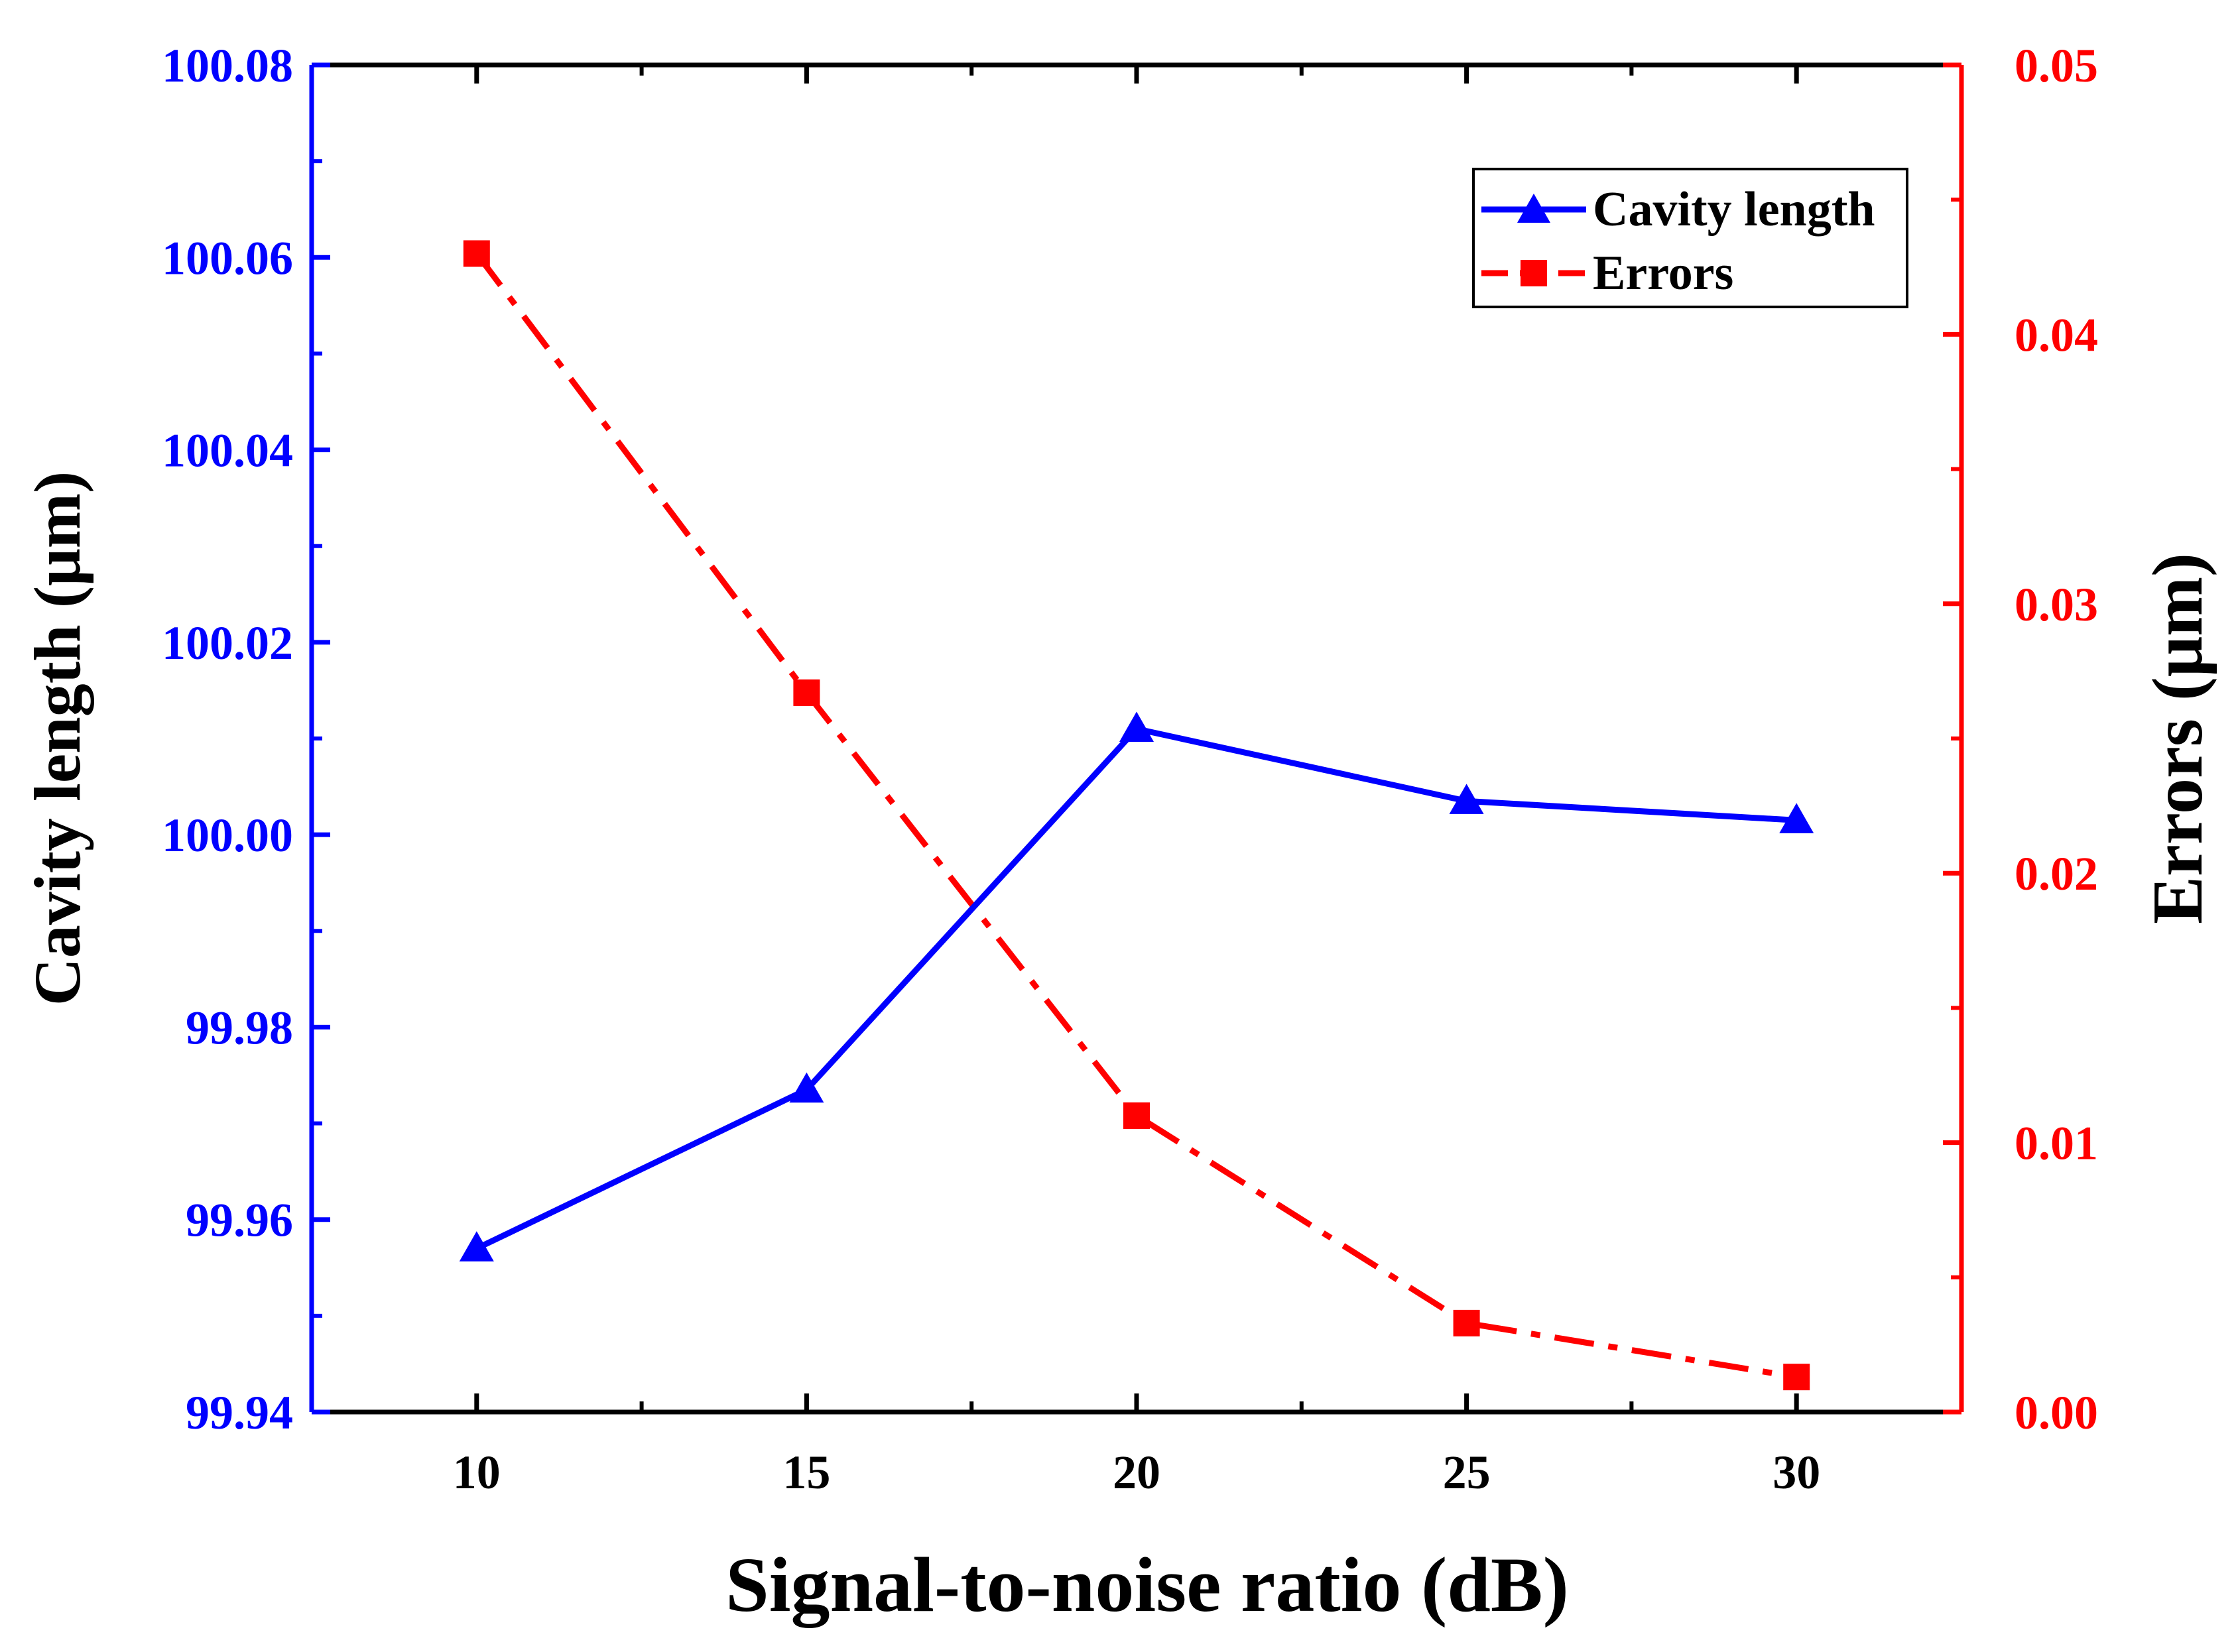 The height and width of the screenshot is (1652, 2238). I want to click on right-tick-label: 0.03, so click(2056, 604).